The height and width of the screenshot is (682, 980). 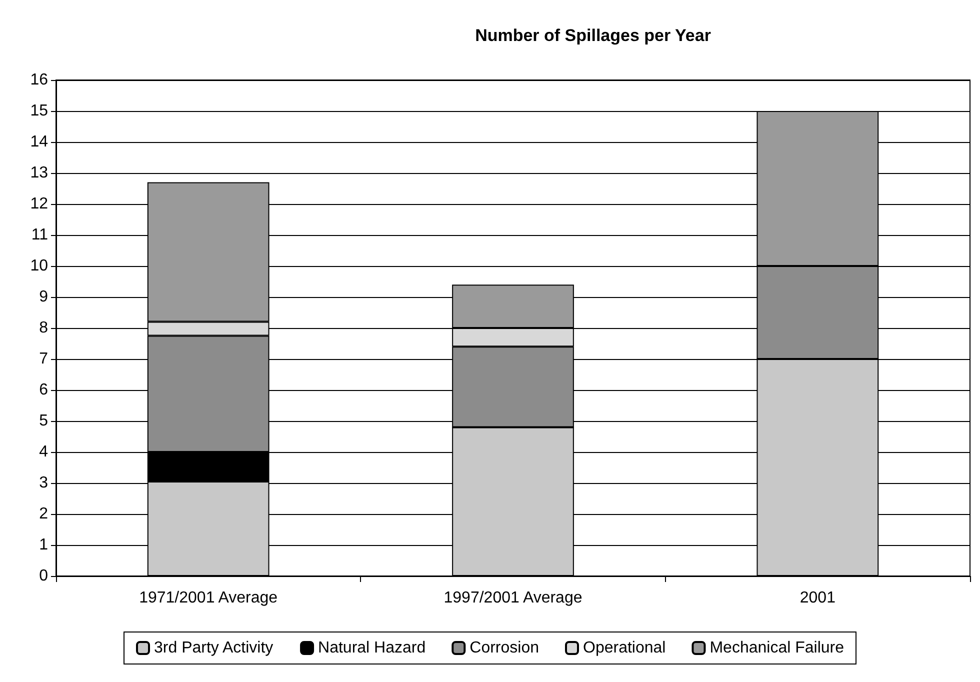 I want to click on x-tick-label: 1971/2001 Average, so click(x=208, y=598).